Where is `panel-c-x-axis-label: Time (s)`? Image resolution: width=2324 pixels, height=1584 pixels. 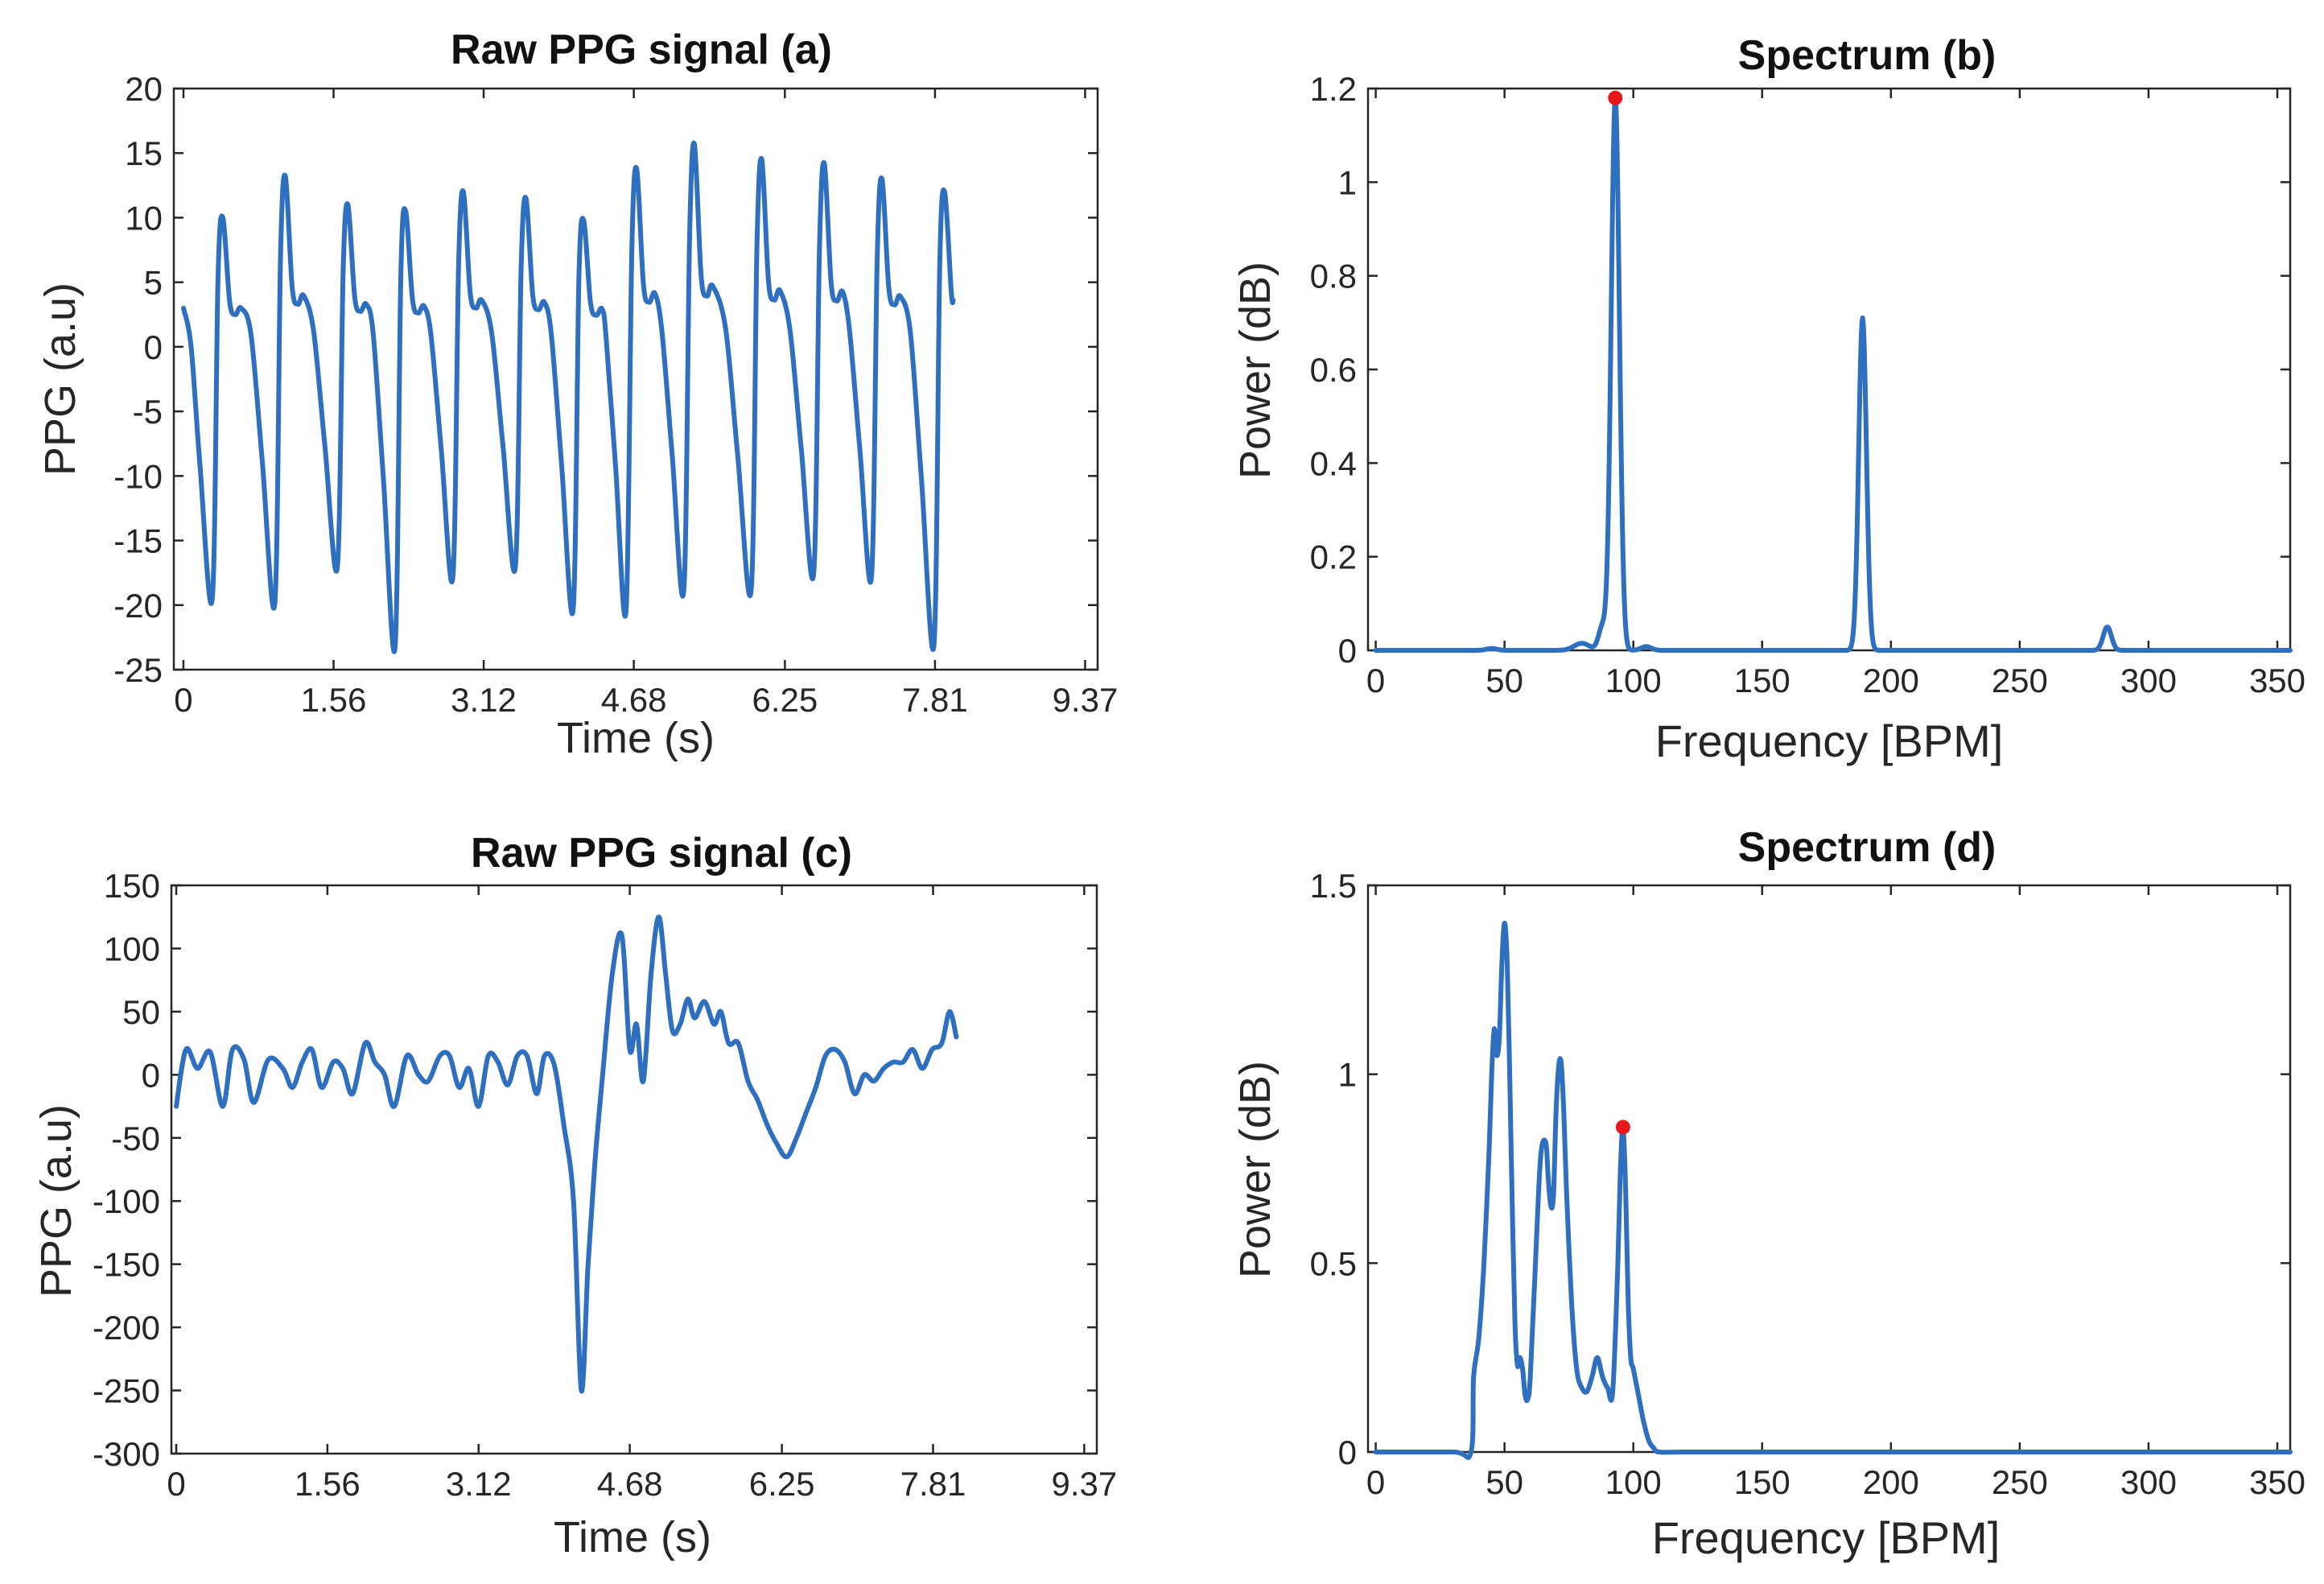
panel-c-x-axis-label: Time (s) is located at coordinates (632, 1537).